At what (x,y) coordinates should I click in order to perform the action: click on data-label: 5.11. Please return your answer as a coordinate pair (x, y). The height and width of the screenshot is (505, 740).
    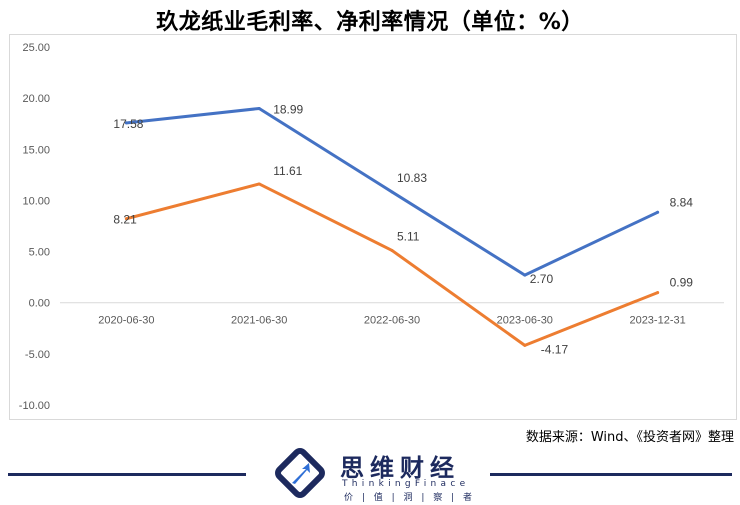
    Looking at the image, I should click on (408, 236).